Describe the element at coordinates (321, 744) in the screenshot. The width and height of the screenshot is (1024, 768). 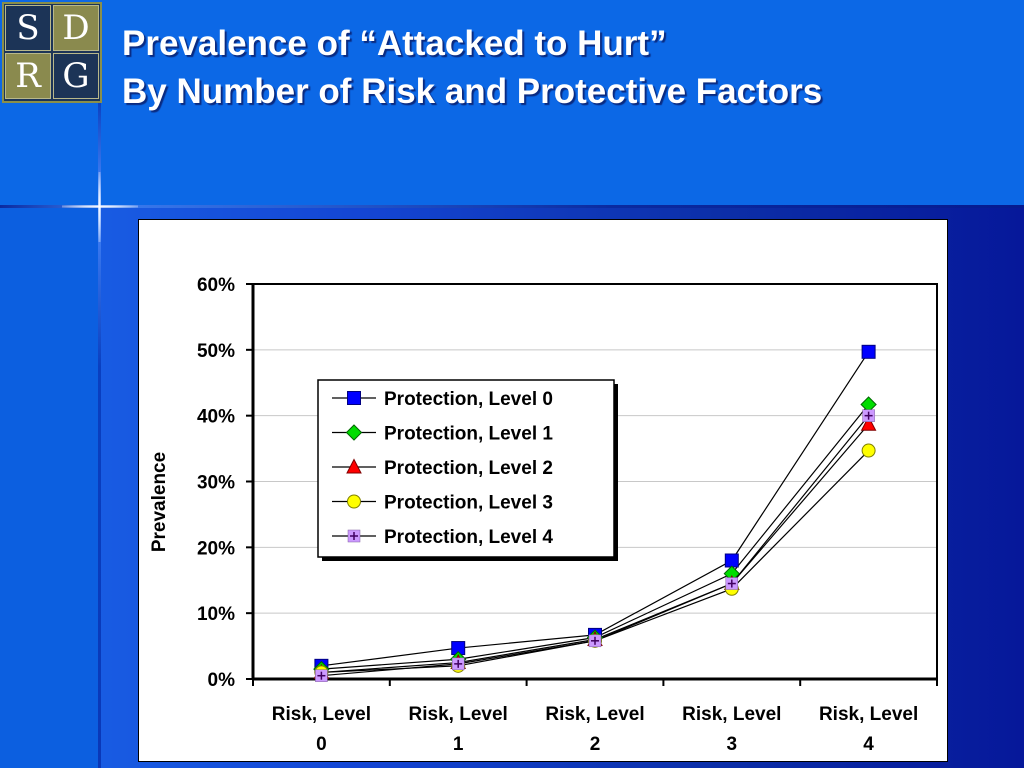
I see `x-tick-label: 0` at that location.